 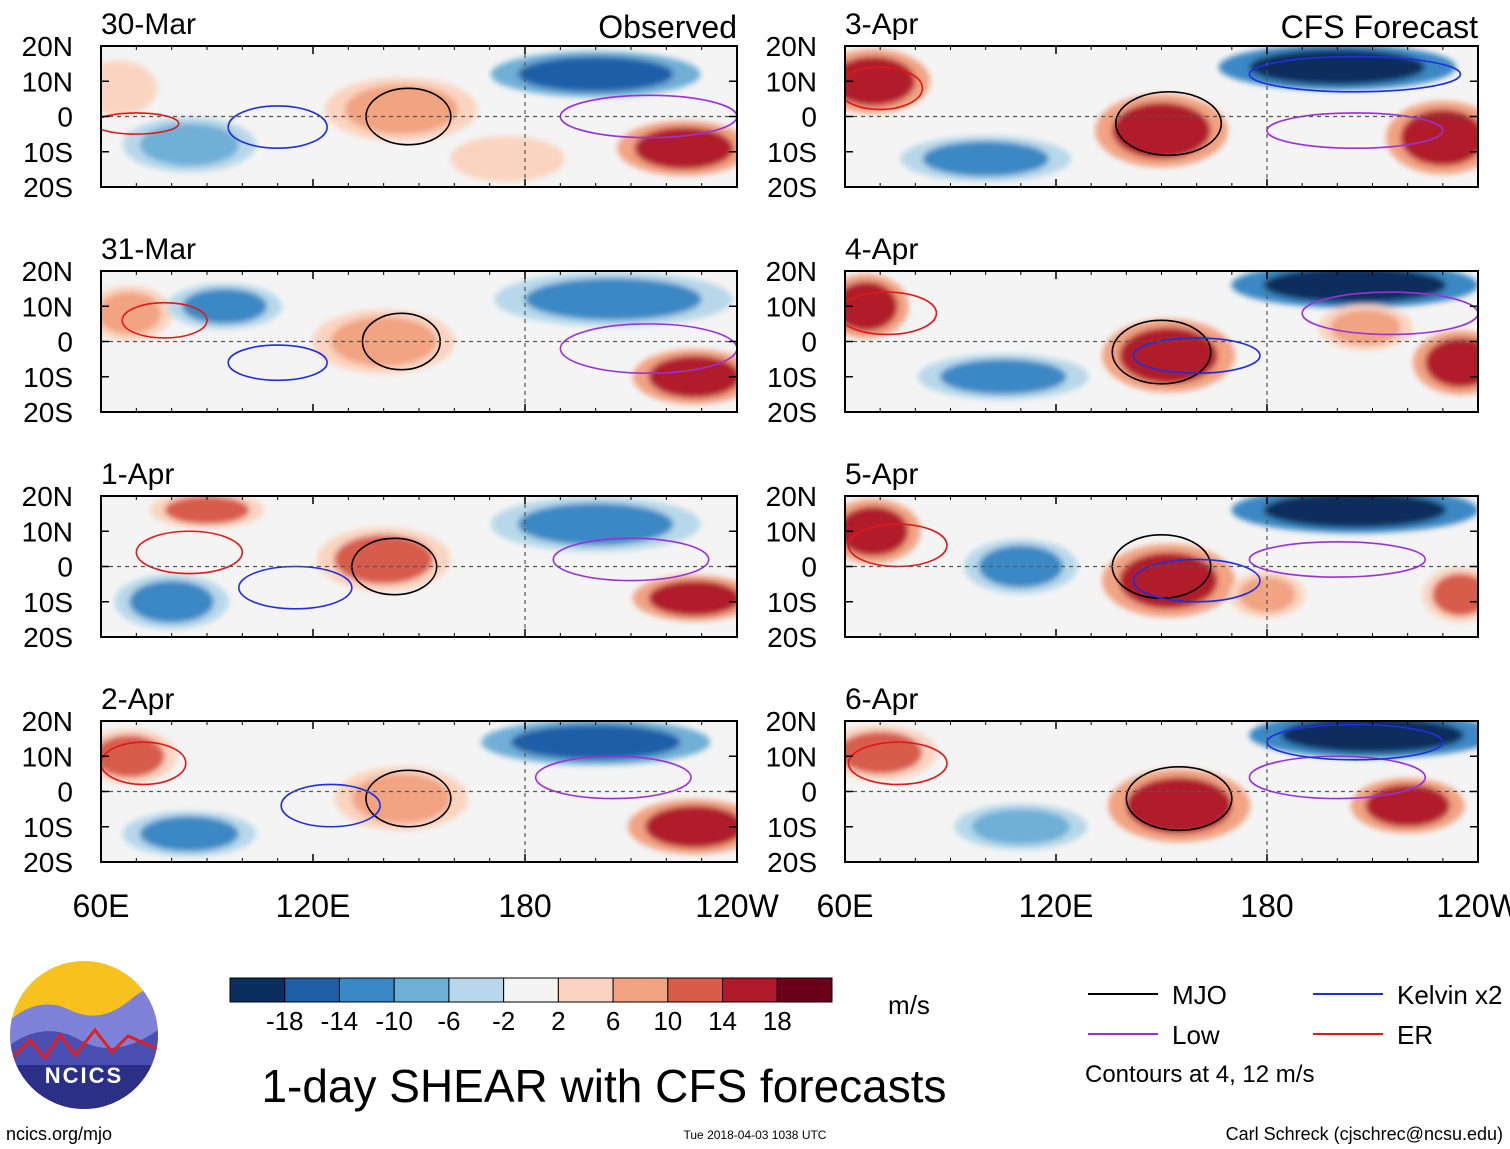 I want to click on column-title-observed: Observed, so click(x=667, y=27).